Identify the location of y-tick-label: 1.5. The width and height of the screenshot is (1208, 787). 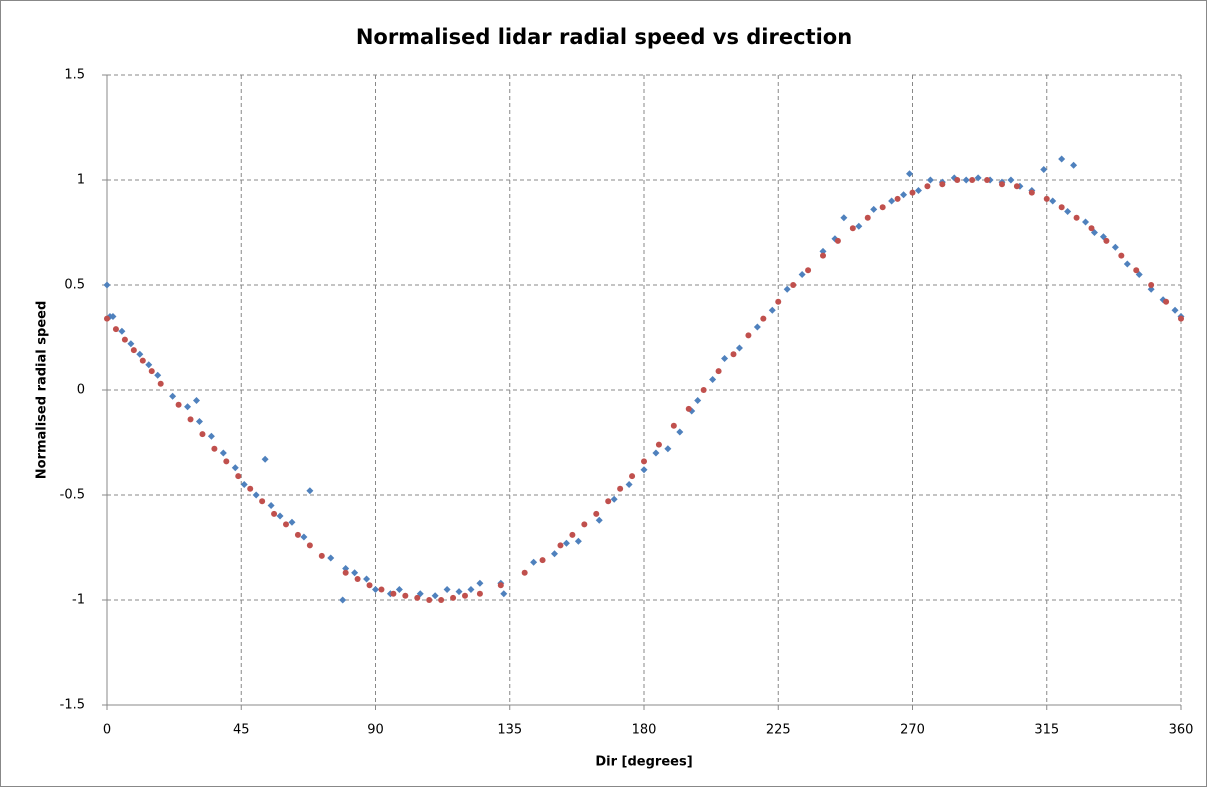
(74, 75).